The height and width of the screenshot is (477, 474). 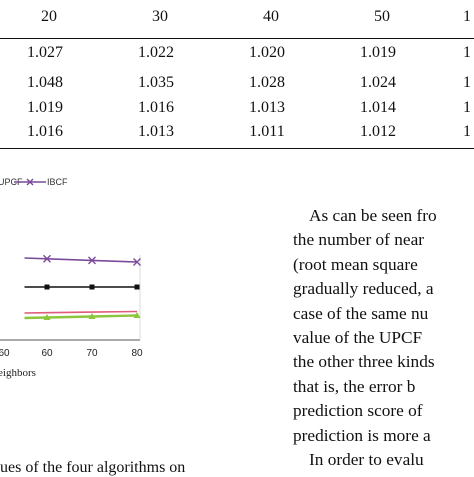 What do you see at coordinates (467, 16) in the screenshot?
I see `table-header-cell: 1` at bounding box center [467, 16].